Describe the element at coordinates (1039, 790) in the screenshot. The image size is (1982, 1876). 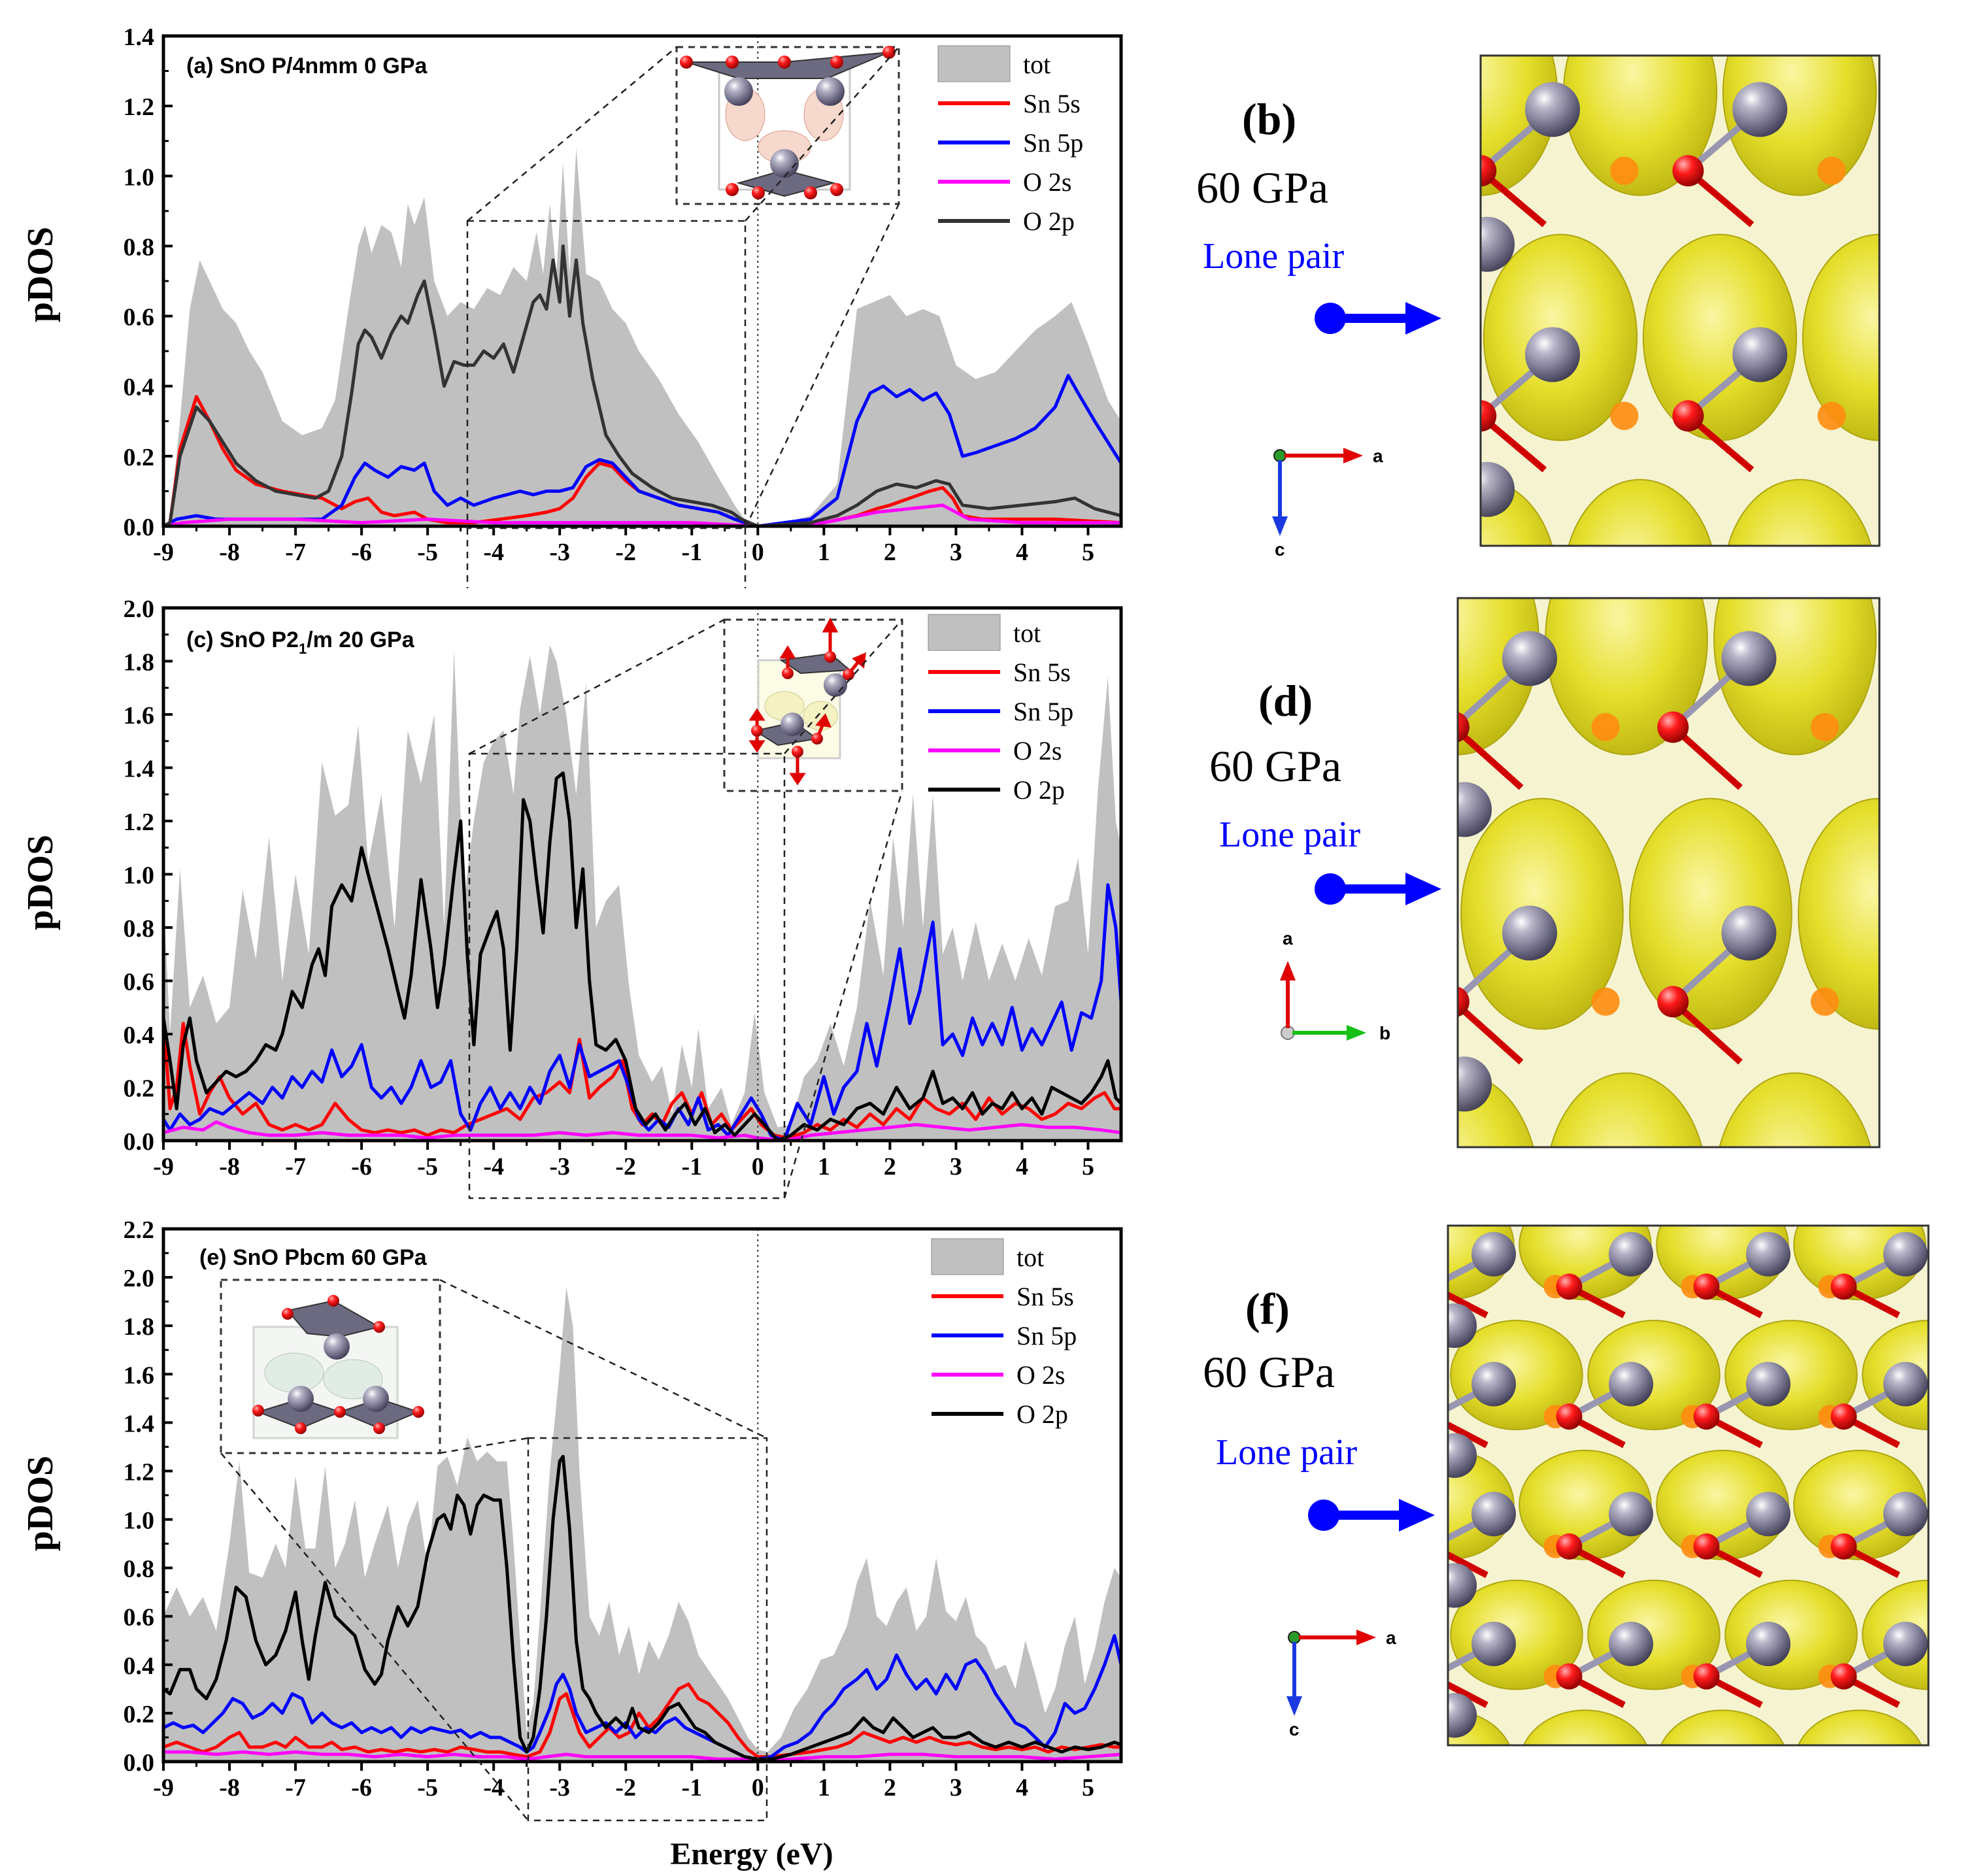
I see `legend-label-c-o2p: O 2p` at that location.